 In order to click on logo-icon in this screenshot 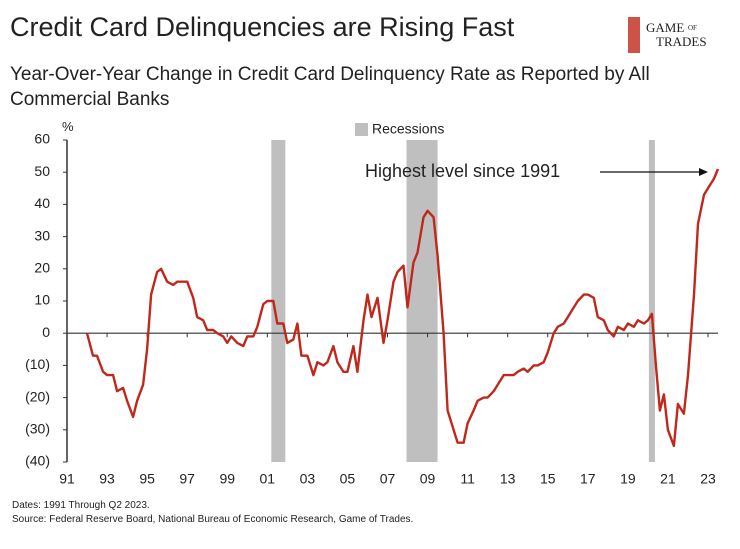, I will do `click(634, 35)`.